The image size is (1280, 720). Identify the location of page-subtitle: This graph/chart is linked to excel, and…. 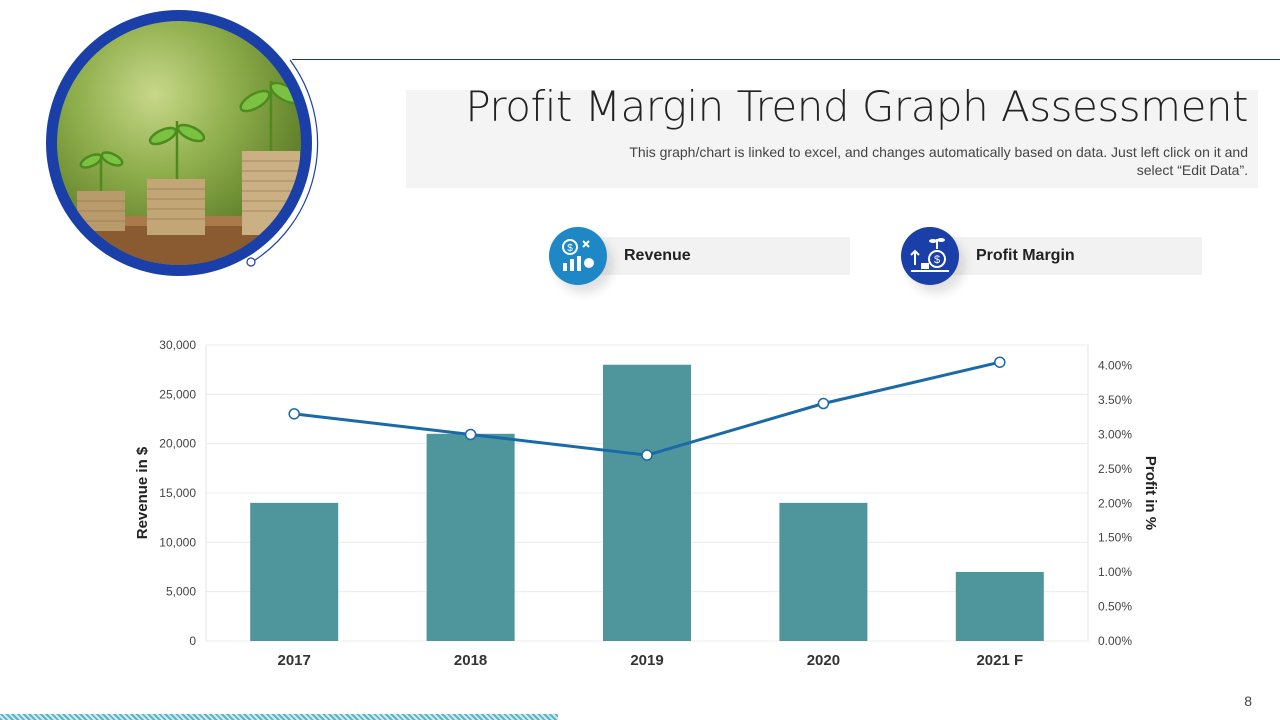
(938, 161).